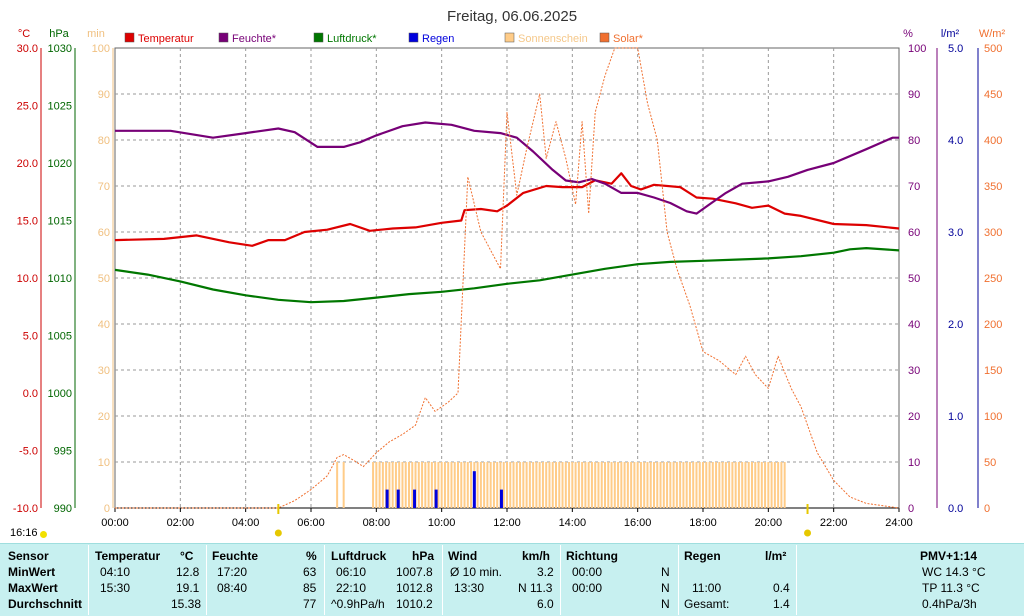 This screenshot has height=616, width=1024. Describe the element at coordinates (186, 604) in the screenshot. I see `temp-avg-value: 15.38` at that location.